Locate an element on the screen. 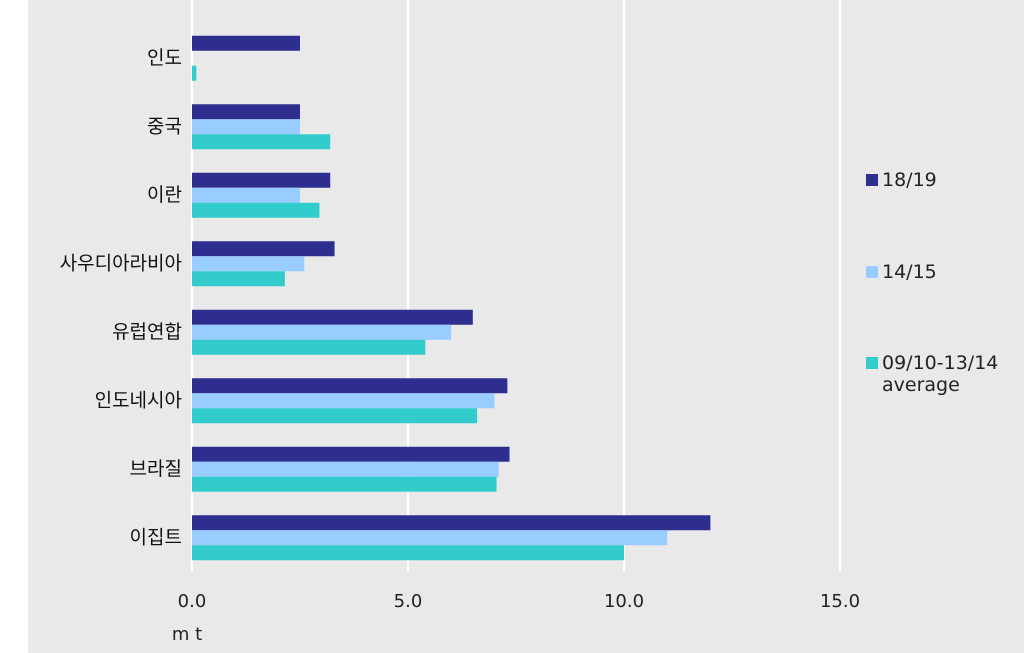  y-tick-label: 사우디아라비아 is located at coordinates (121, 263).